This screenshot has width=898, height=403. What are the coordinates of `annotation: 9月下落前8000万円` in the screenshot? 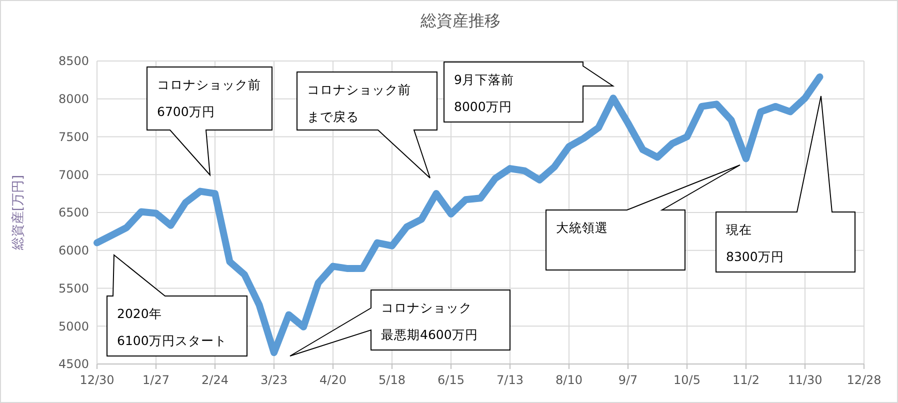 It's located at (484, 93).